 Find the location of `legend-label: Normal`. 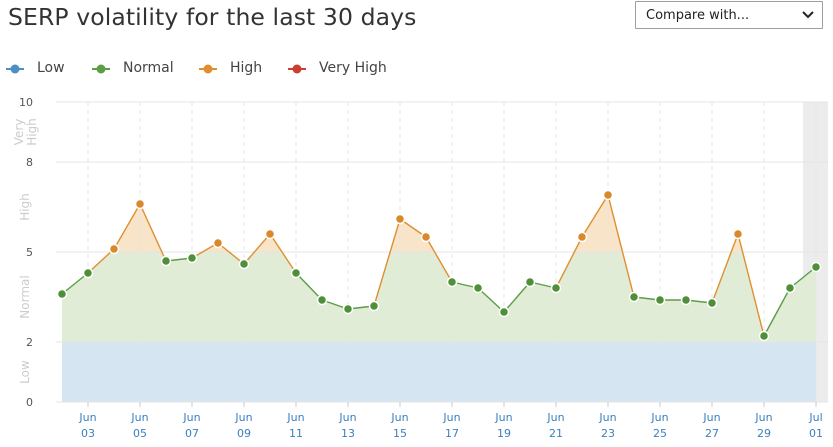

legend-label: Normal is located at coordinates (148, 68).